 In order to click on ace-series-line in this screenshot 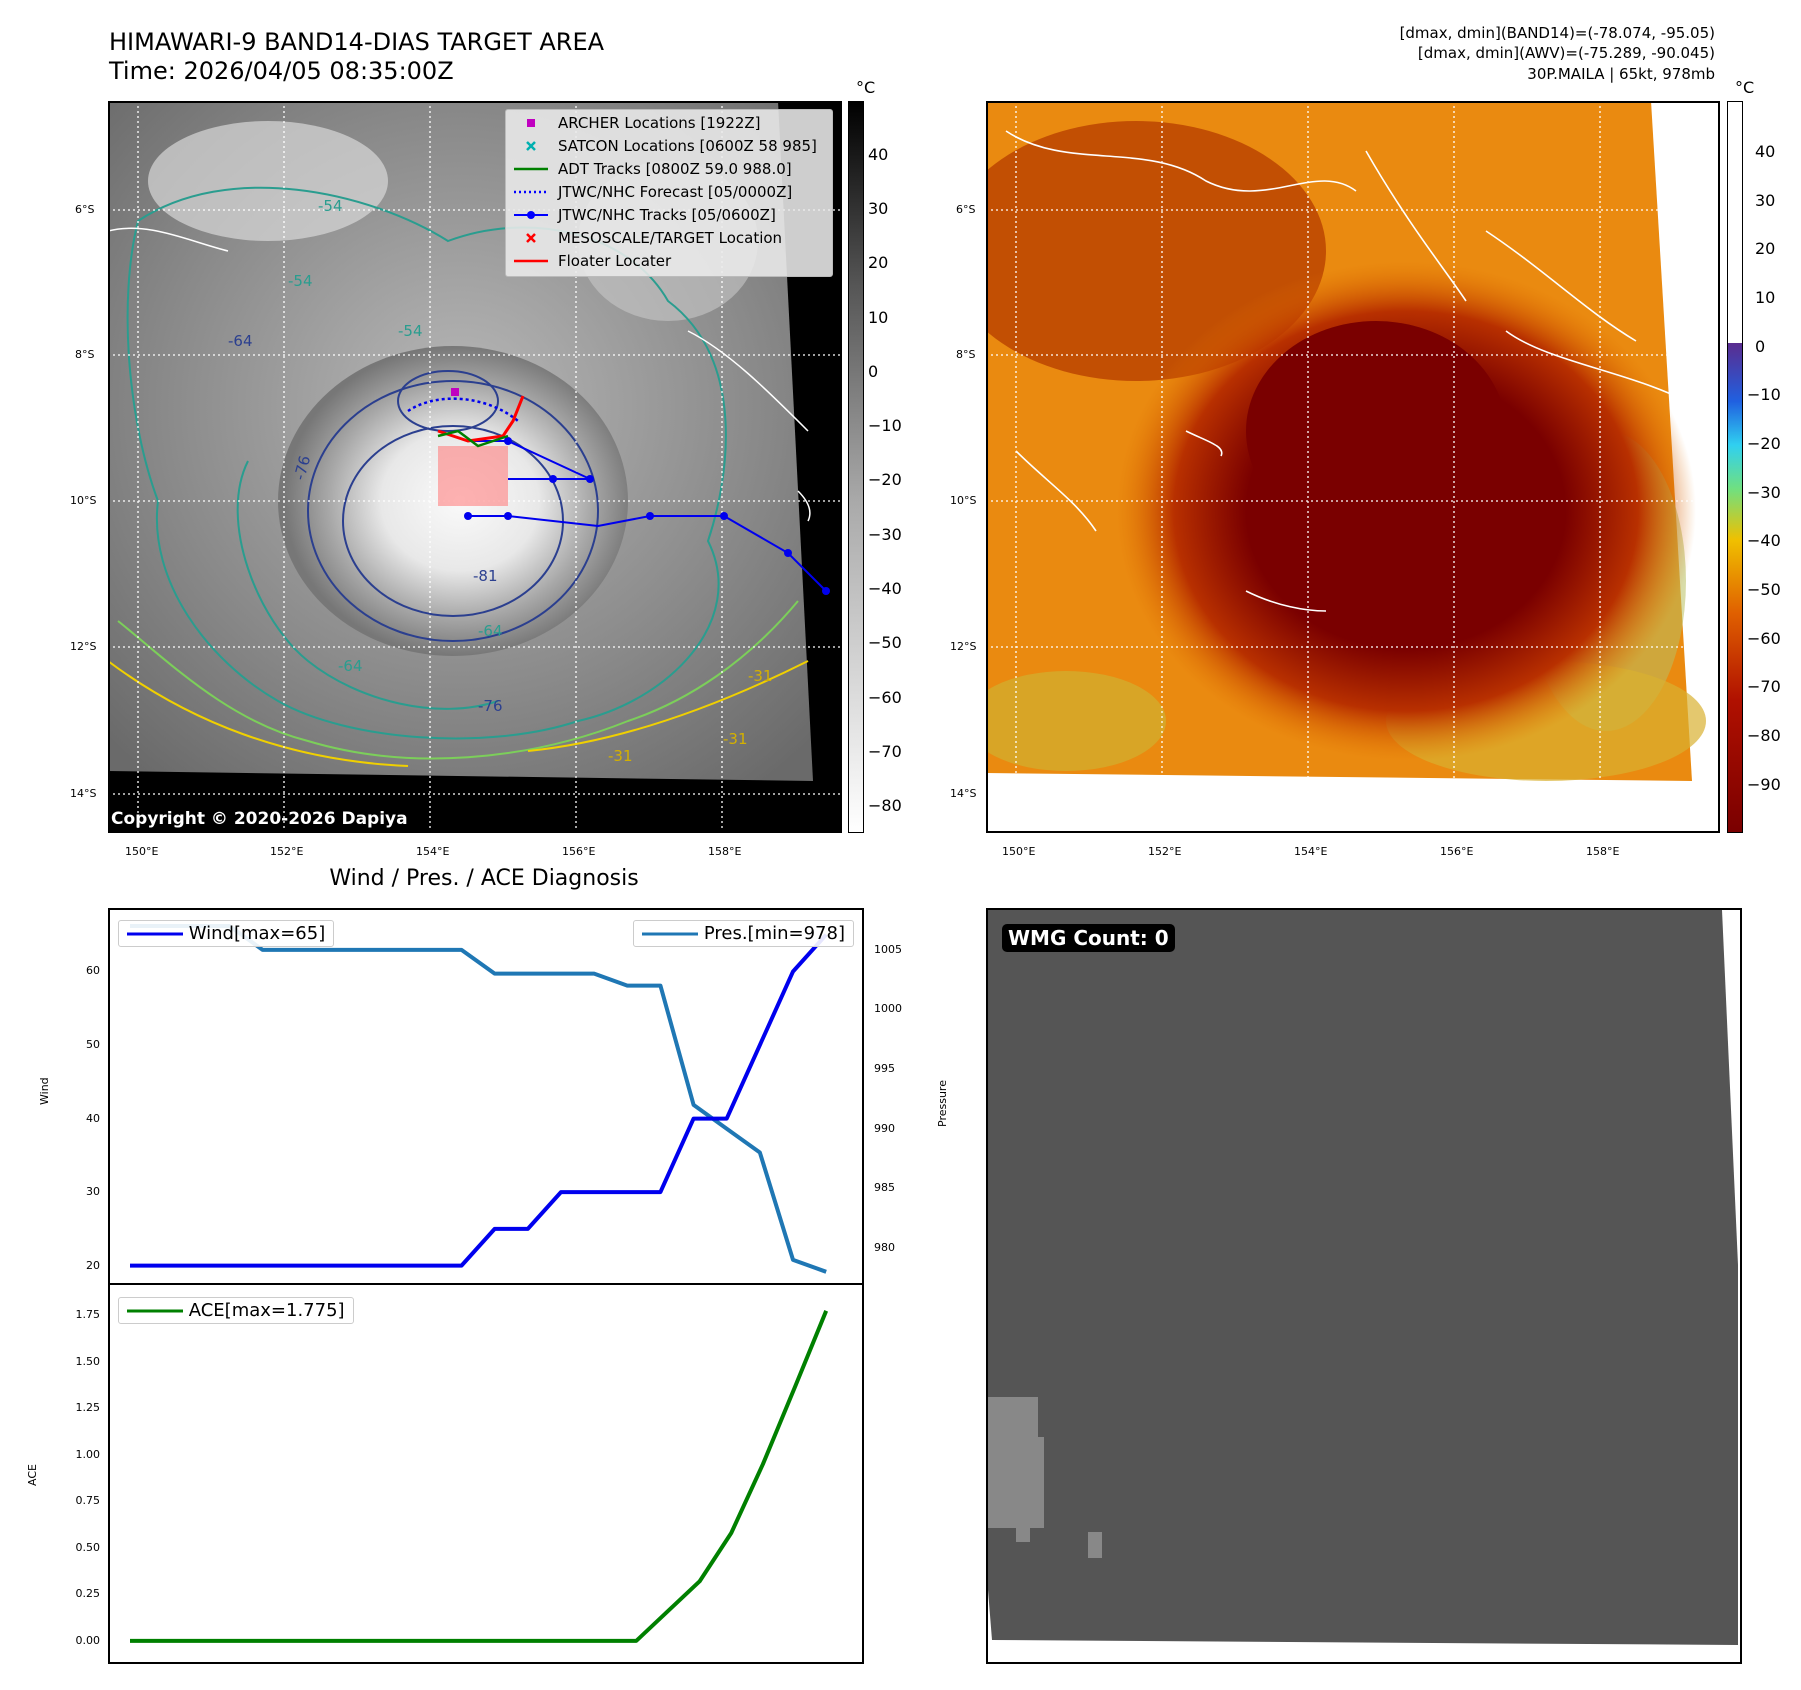, I will do `click(479, 1476)`.